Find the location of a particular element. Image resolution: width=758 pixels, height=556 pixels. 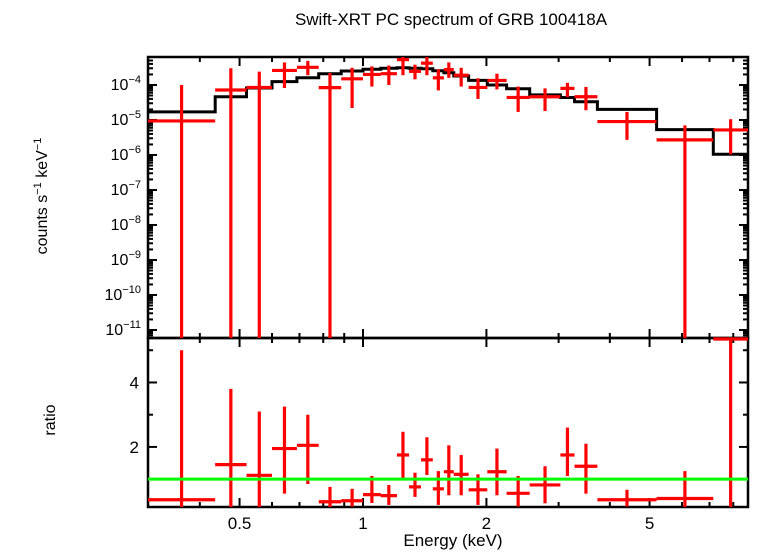

y-tick-label: 10⁻⁶ is located at coordinates (126, 154).